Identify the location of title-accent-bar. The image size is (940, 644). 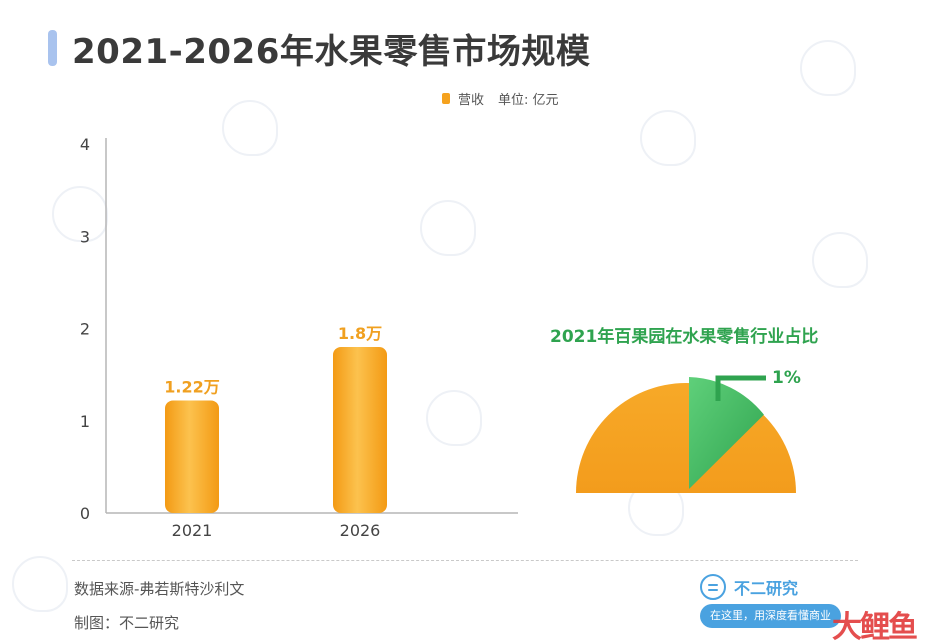
(52, 48).